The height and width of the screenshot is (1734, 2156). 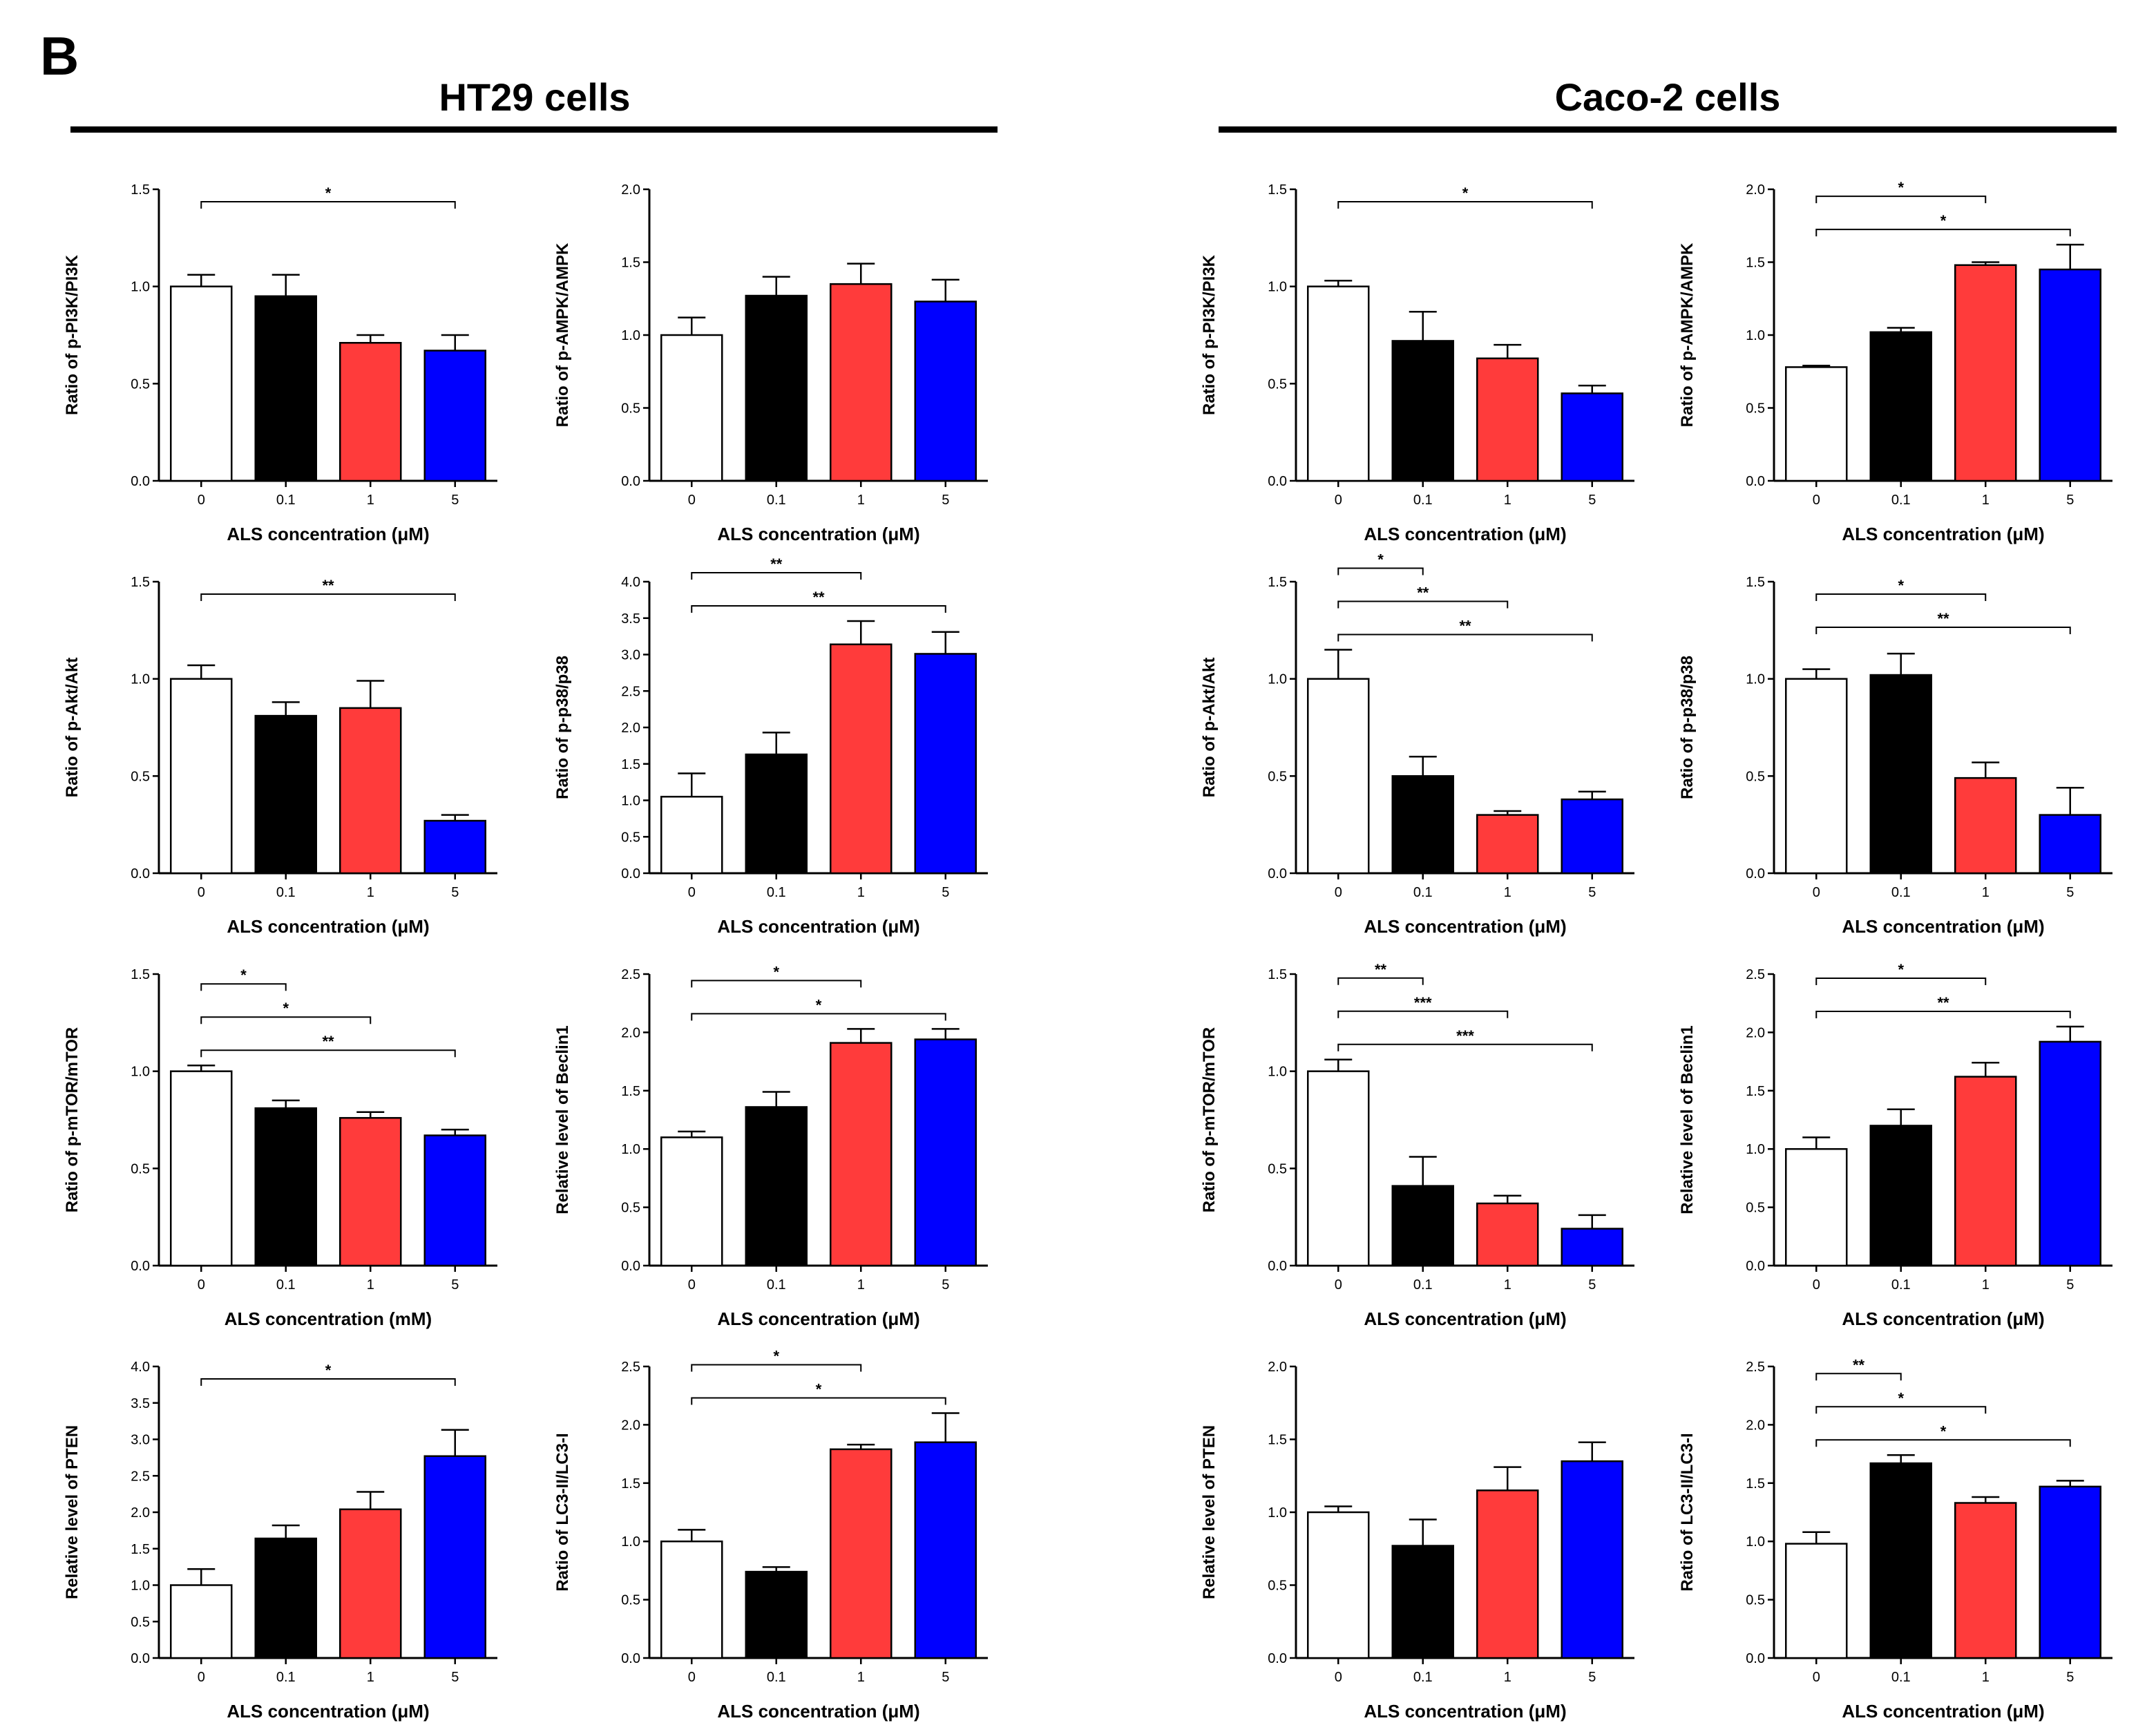 What do you see at coordinates (1209, 334) in the screenshot?
I see `y-axis-label: Ratio of p-PI3K/PI3K` at bounding box center [1209, 334].